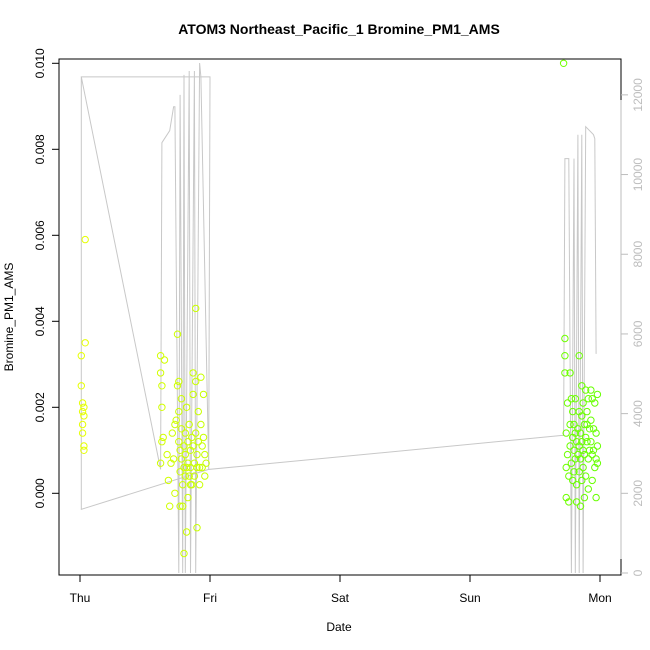 This screenshot has width=650, height=650. What do you see at coordinates (632, 327) in the screenshot?
I see `right-y-axis: 0 2000 4000 6000 8000 10000 12000` at bounding box center [632, 327].